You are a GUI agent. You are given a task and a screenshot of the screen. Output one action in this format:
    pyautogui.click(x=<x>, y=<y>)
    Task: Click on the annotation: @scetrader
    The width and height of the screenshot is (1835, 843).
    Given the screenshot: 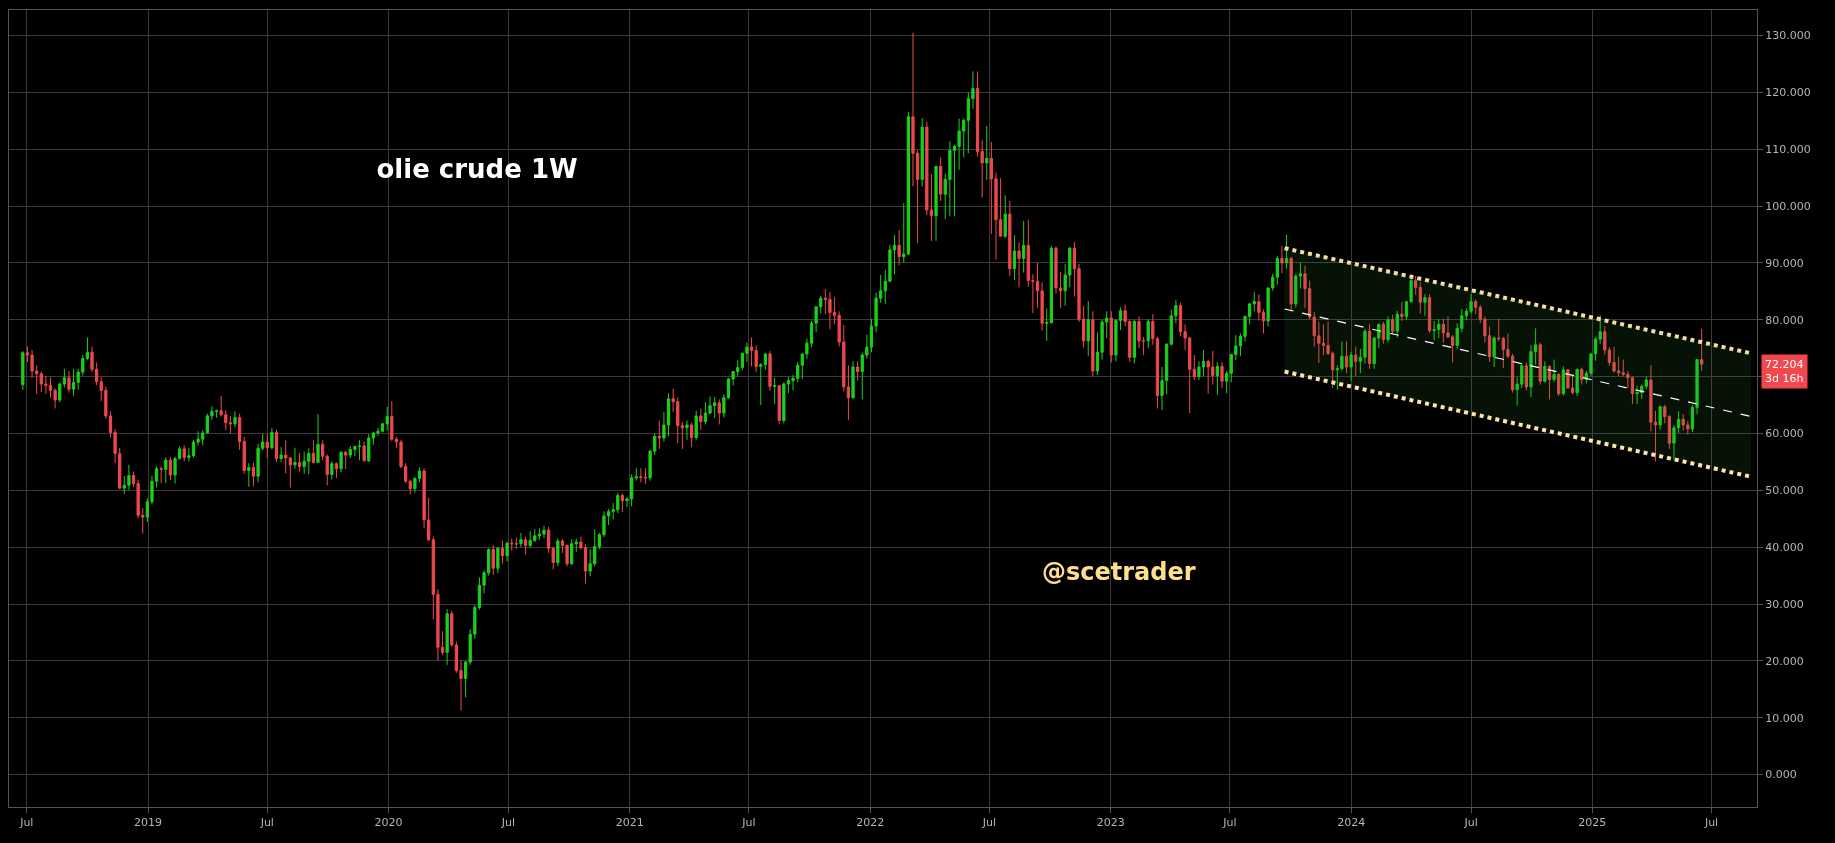 What is the action you would take?
    pyautogui.click(x=1119, y=572)
    